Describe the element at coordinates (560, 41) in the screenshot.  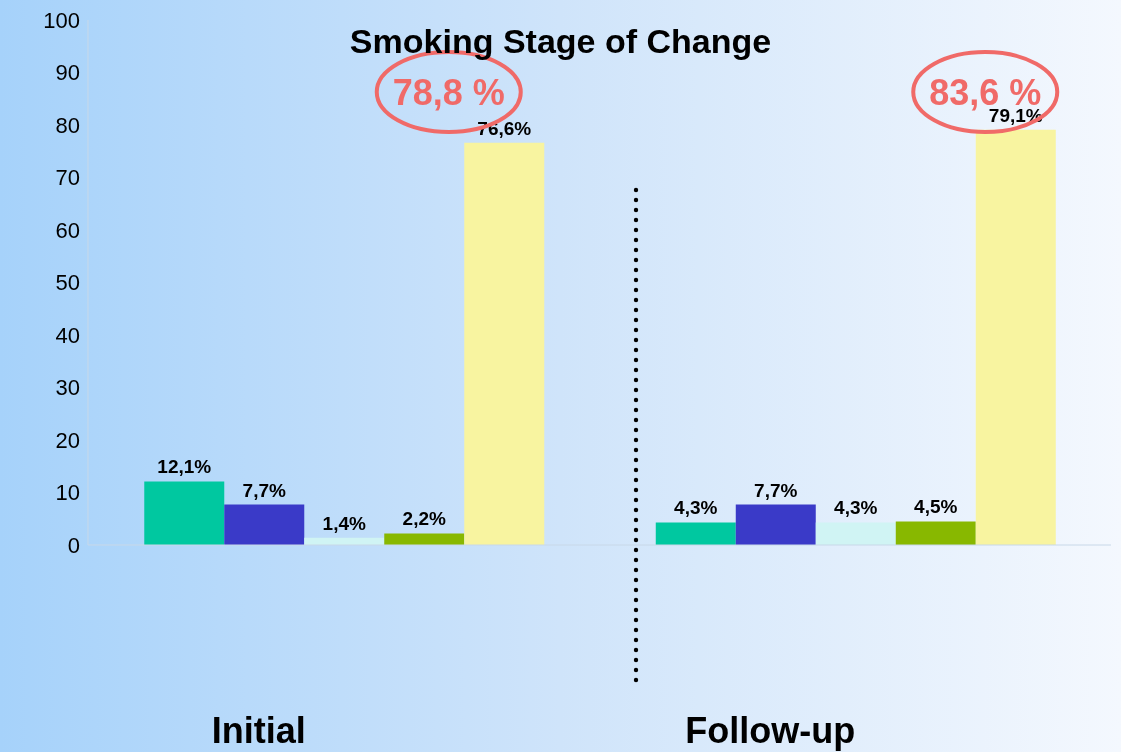
I see `chart-title: Smoking Stage of Change` at that location.